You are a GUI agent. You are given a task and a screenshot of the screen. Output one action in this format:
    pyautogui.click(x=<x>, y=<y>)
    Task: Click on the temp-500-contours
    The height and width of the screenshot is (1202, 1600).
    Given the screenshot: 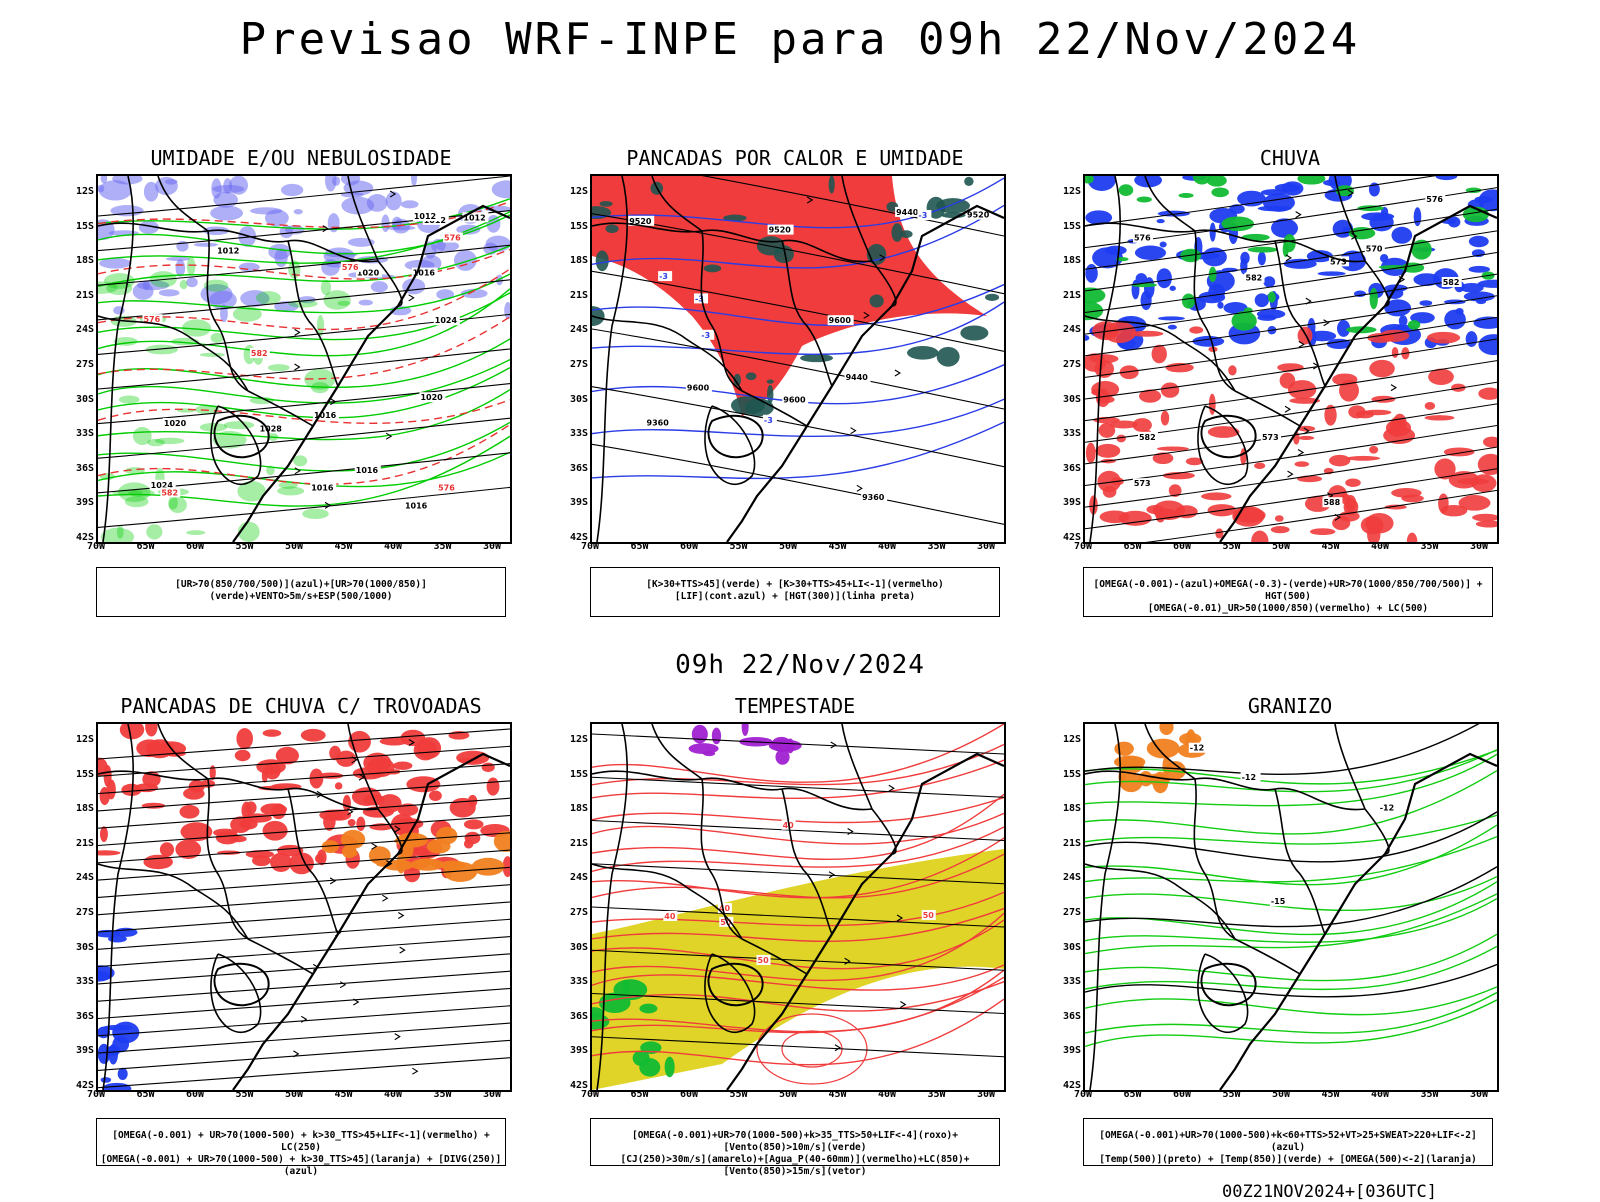 What is the action you would take?
    pyautogui.click(x=1291, y=861)
    